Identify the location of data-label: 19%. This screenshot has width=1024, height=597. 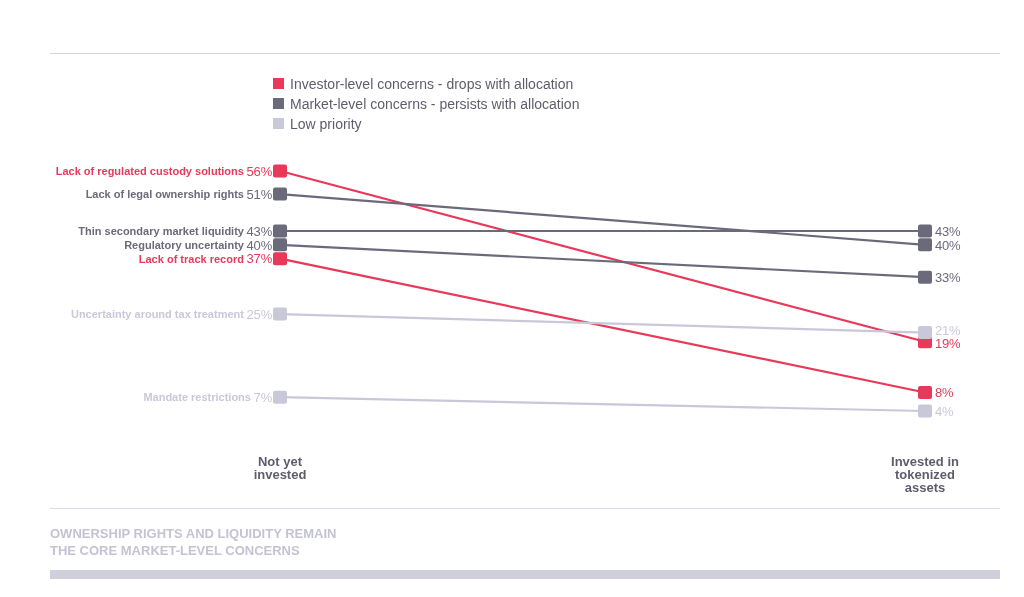
(948, 344).